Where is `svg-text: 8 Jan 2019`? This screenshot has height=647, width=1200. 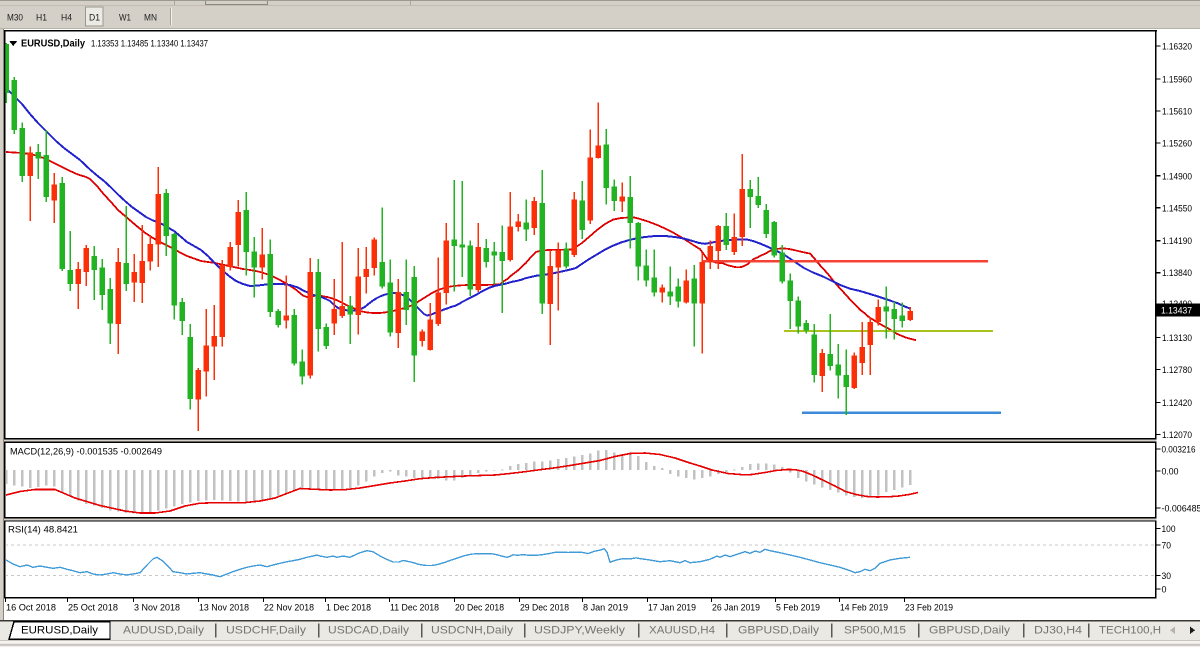
svg-text: 8 Jan 2019 is located at coordinates (605, 608).